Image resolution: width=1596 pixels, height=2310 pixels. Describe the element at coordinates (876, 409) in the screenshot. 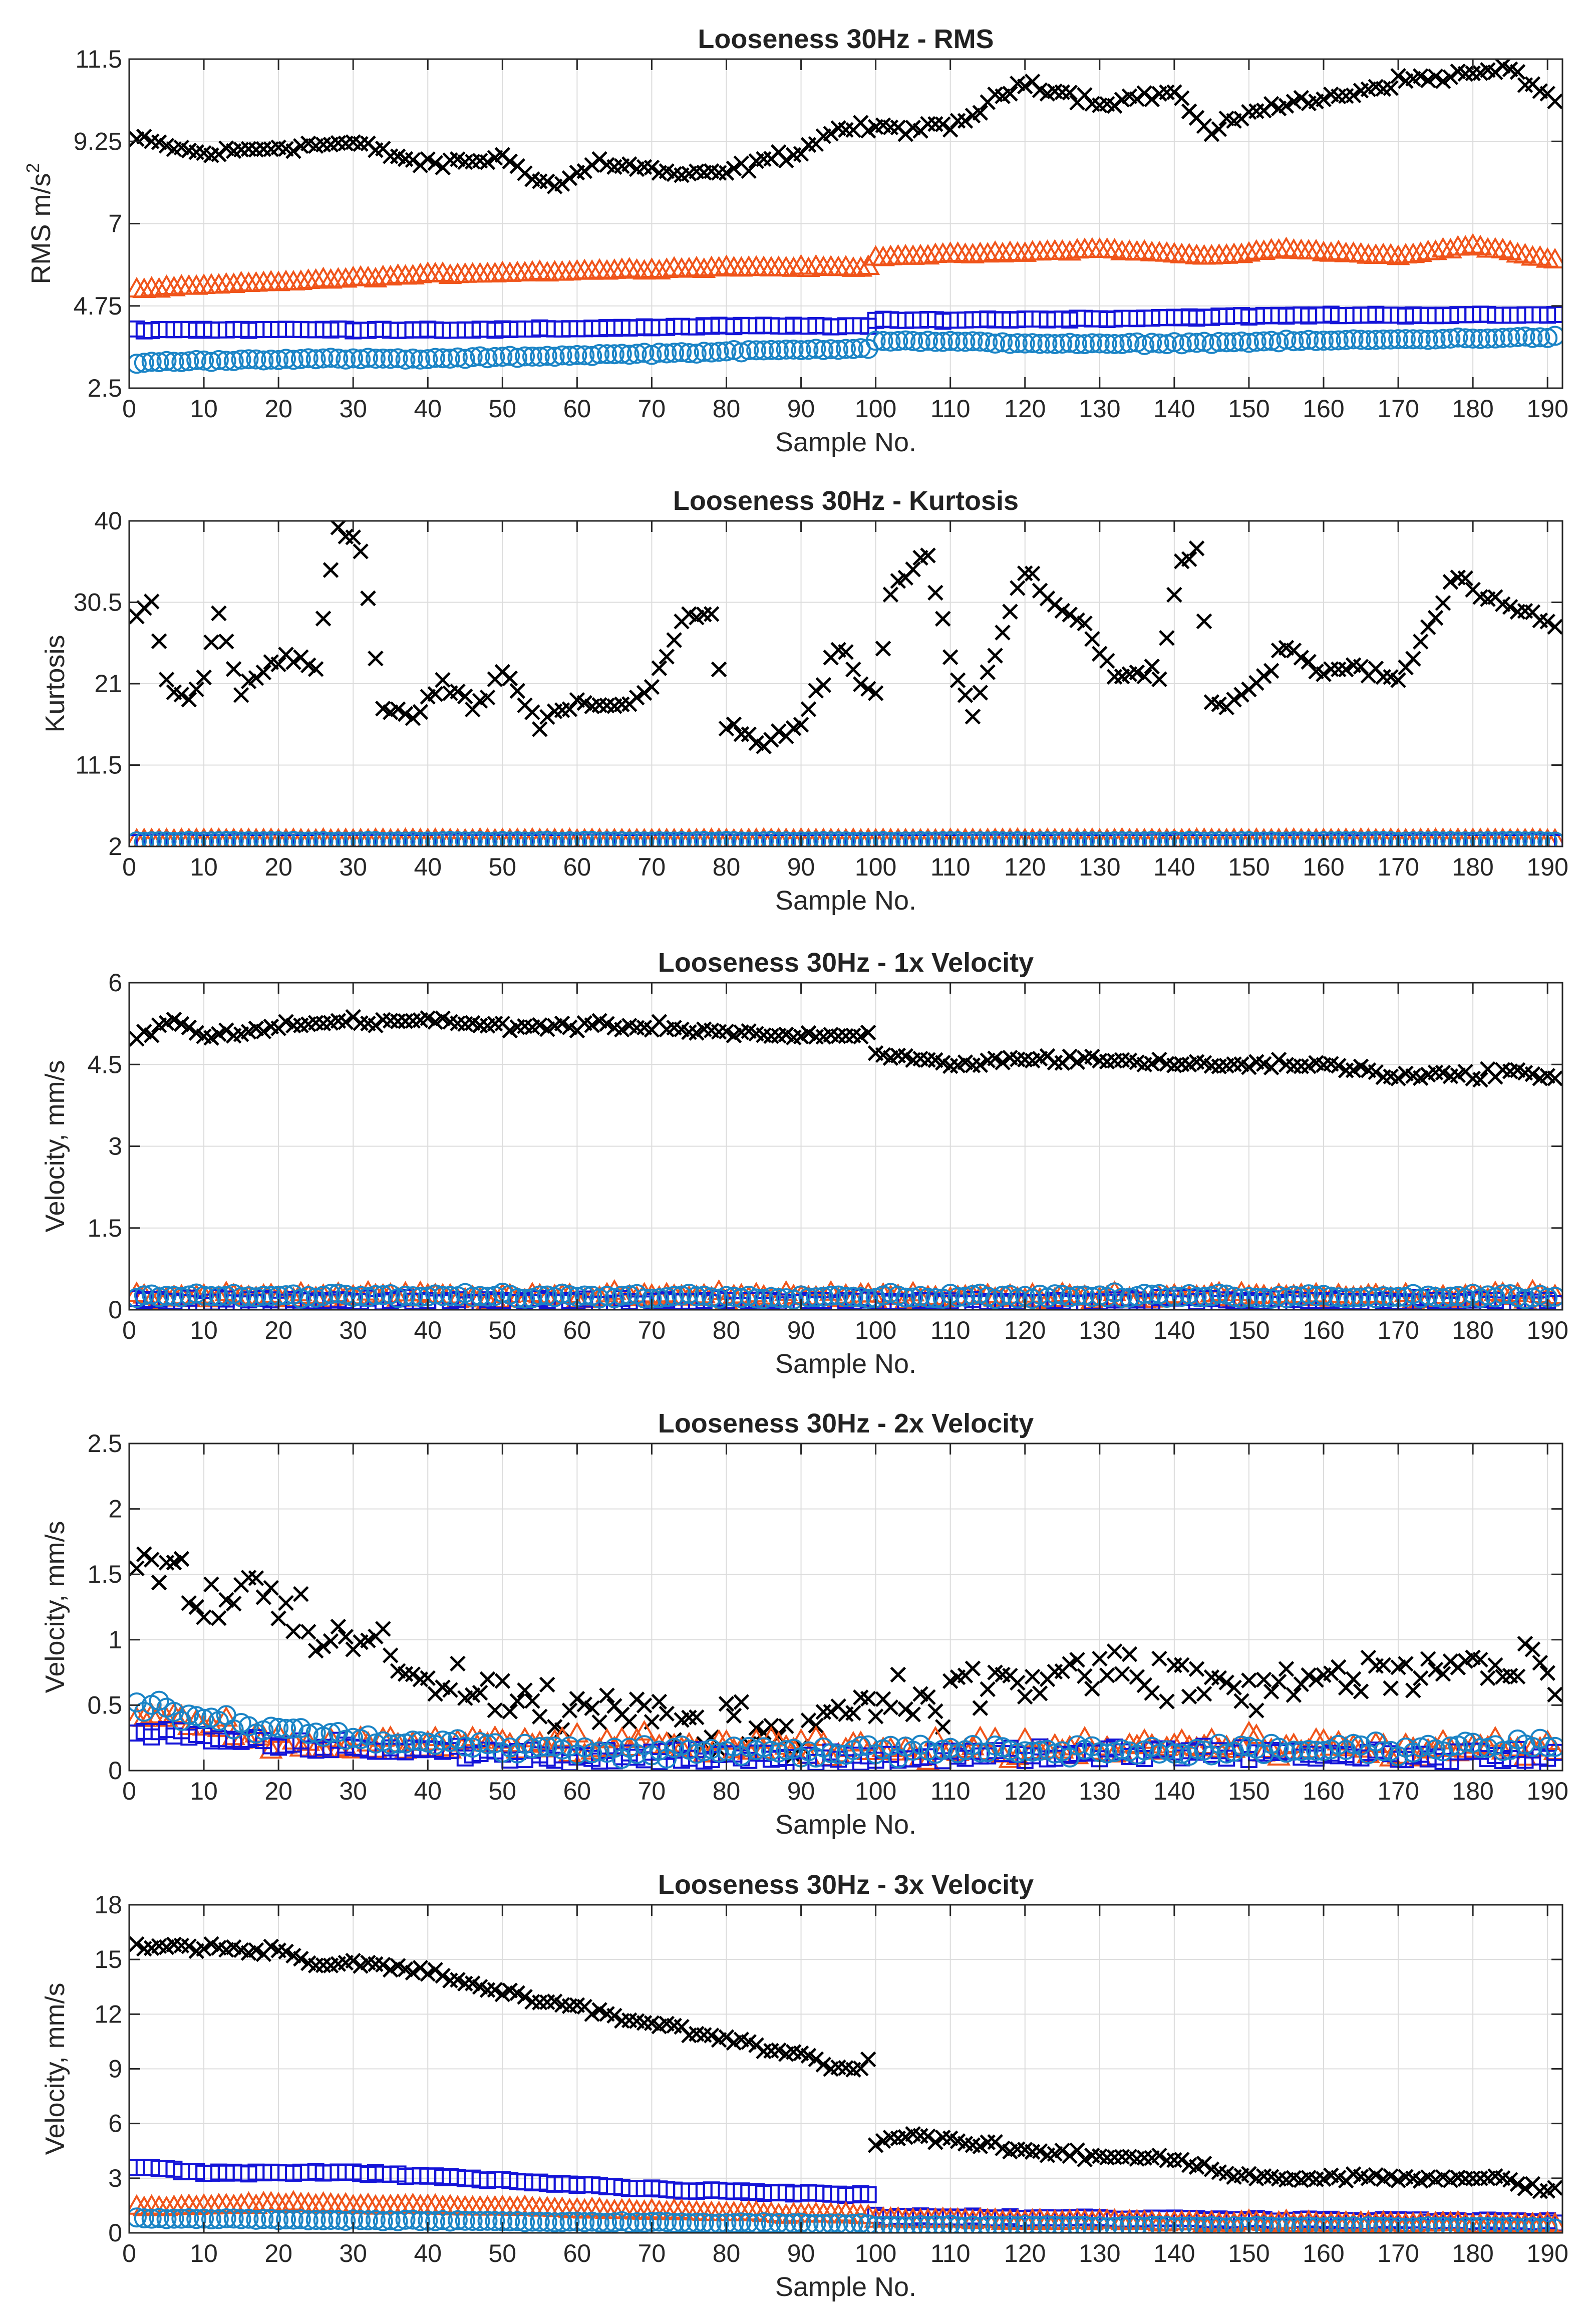

I see `x-tick-label: 100` at that location.